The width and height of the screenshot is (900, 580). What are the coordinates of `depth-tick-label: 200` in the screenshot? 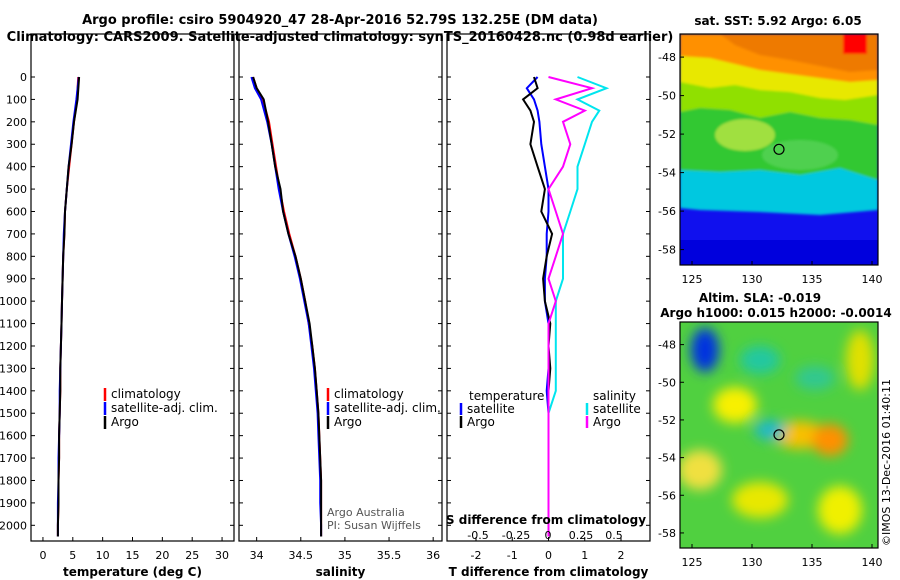 It's located at (16, 122).